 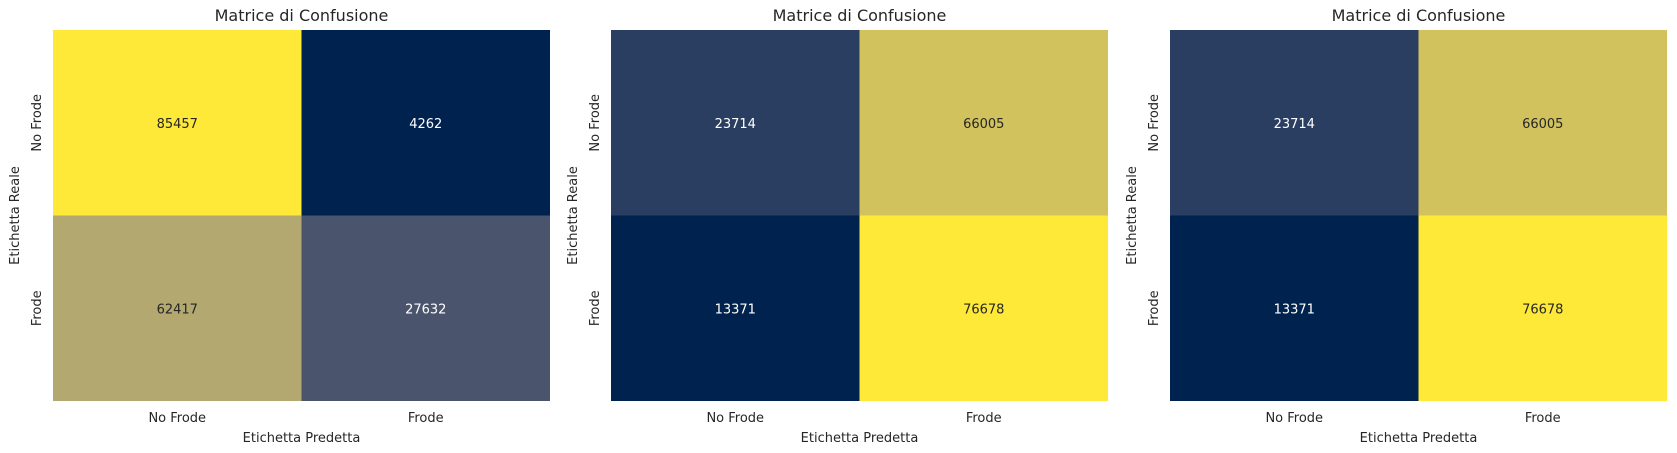 I want to click on cell-value-label: 4262, so click(x=425, y=124).